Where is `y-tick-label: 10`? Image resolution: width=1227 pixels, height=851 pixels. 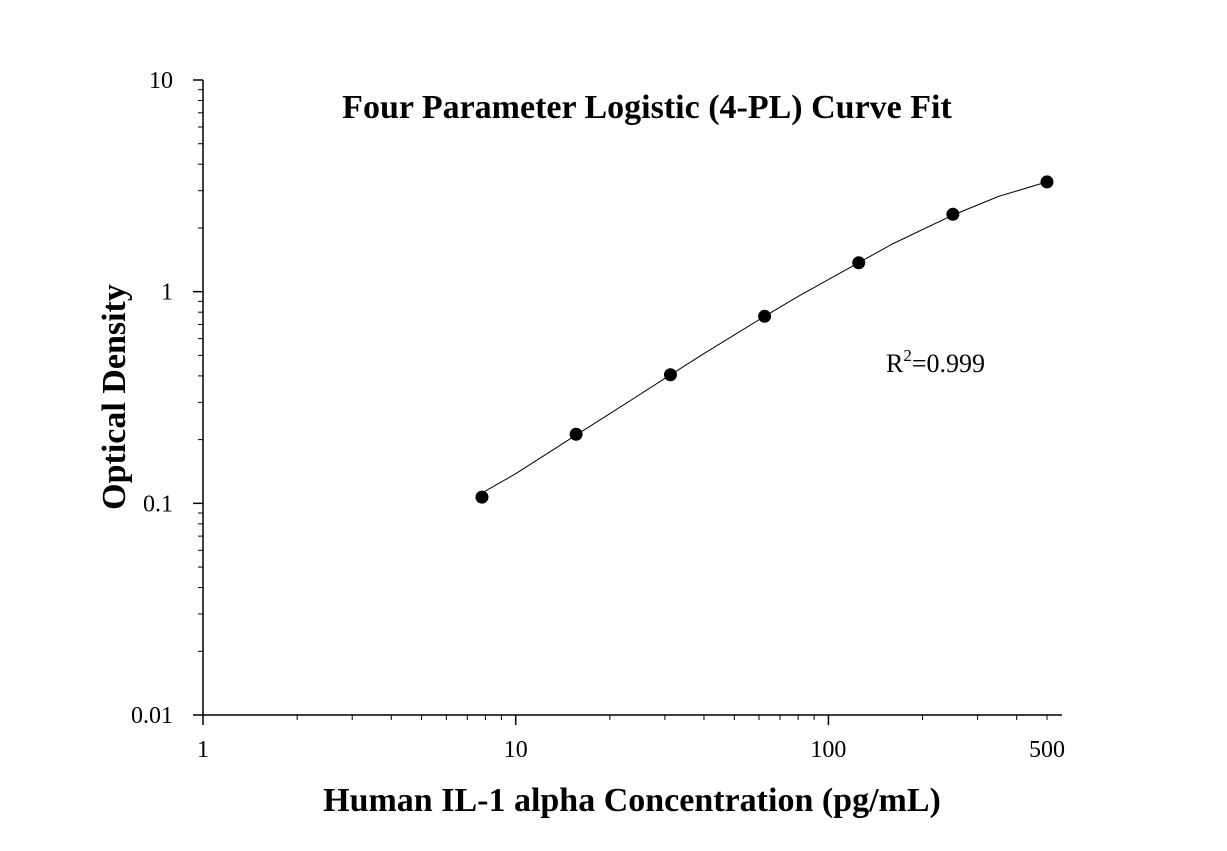 y-tick-label: 10 is located at coordinates (161, 81).